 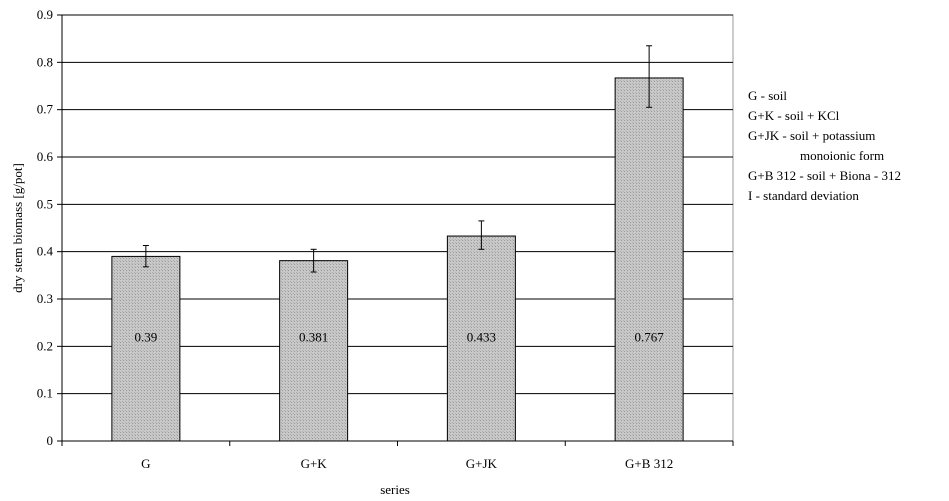 I want to click on y-axis-label: dry stem biomass [g/pot], so click(x=17, y=228).